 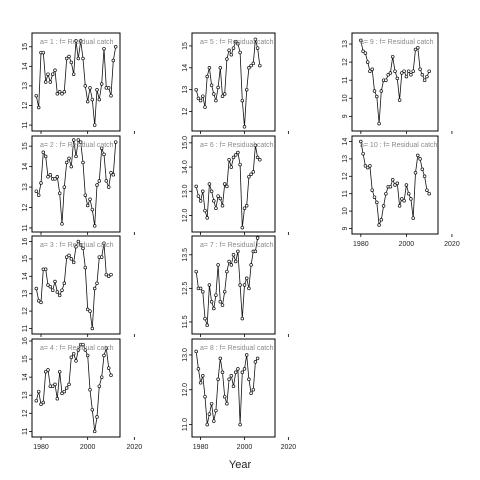 What do you see at coordinates (345, 62) in the screenshot?
I see `panel-9-ytick-label-3: 12` at bounding box center [345, 62].